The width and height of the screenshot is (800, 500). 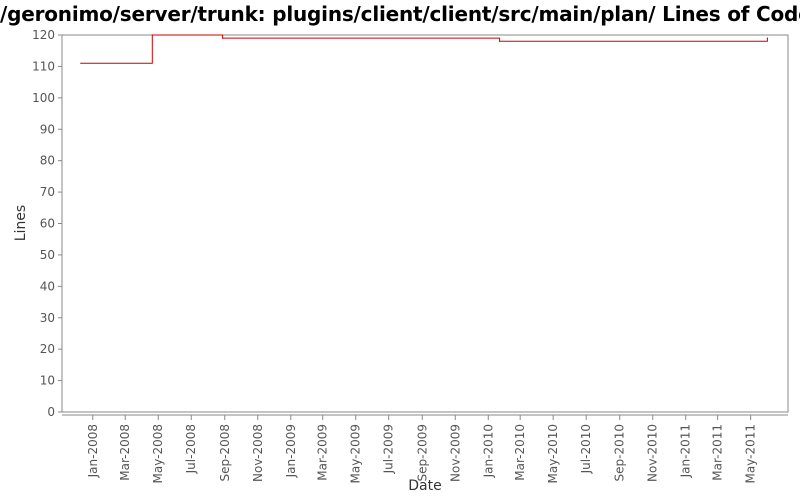 What do you see at coordinates (258, 453) in the screenshot?
I see `x-tick-label: Nov-2008` at bounding box center [258, 453].